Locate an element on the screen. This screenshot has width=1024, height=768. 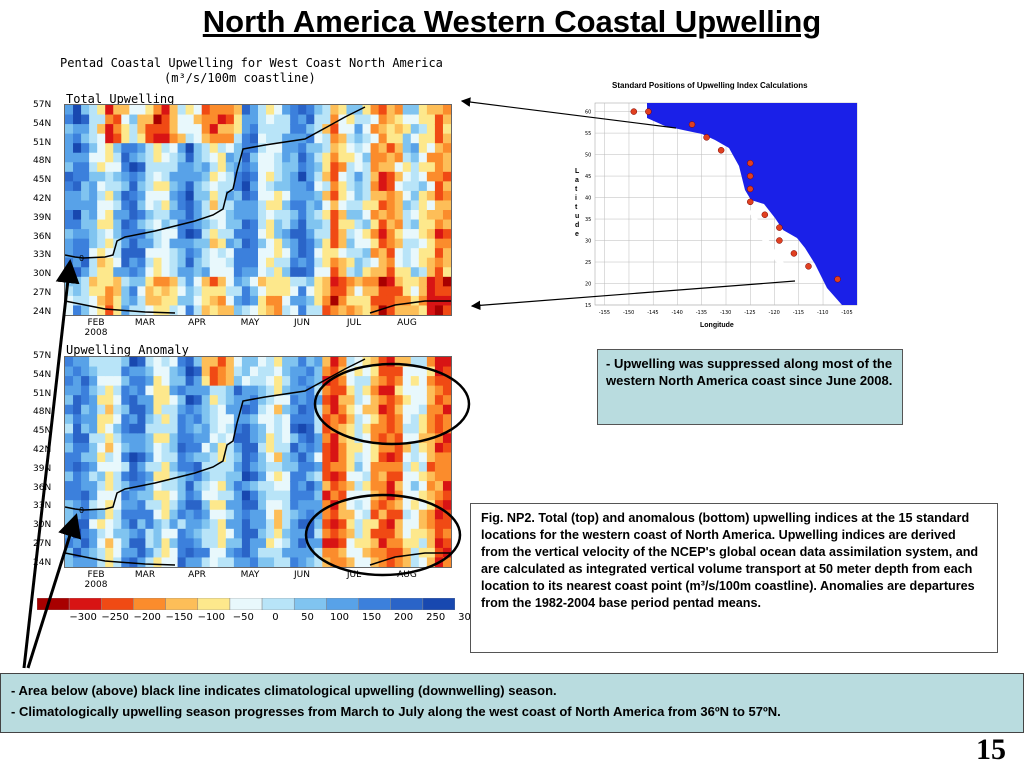
station-marker is located at coordinates (779, 227).